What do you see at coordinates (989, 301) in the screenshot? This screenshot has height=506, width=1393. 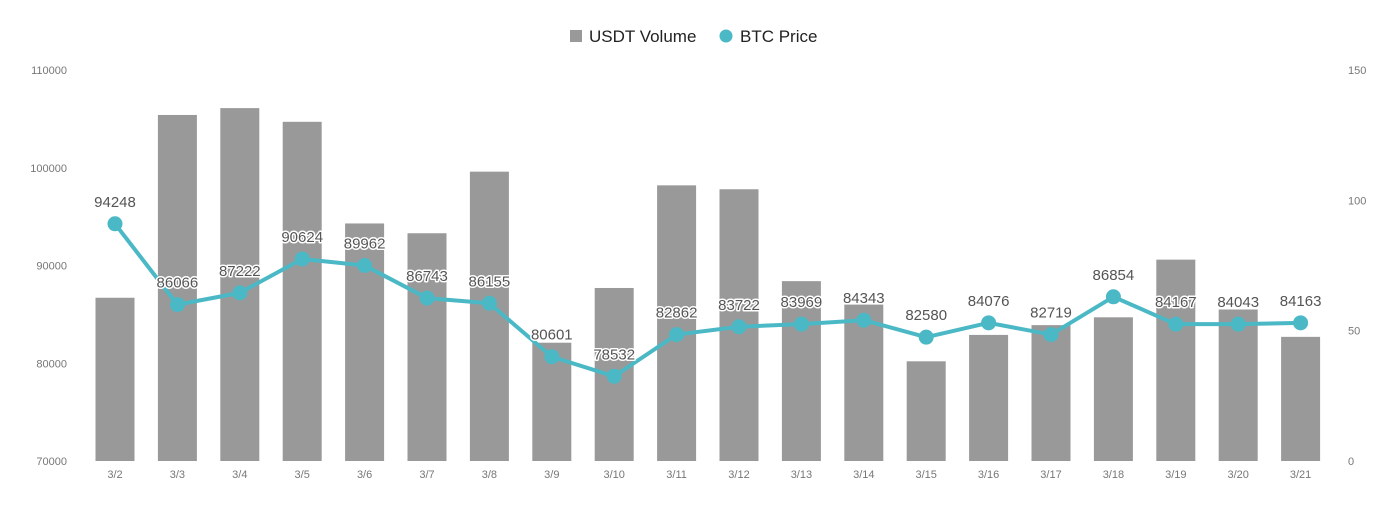 I see `btc-price-data-label: 84076` at bounding box center [989, 301].